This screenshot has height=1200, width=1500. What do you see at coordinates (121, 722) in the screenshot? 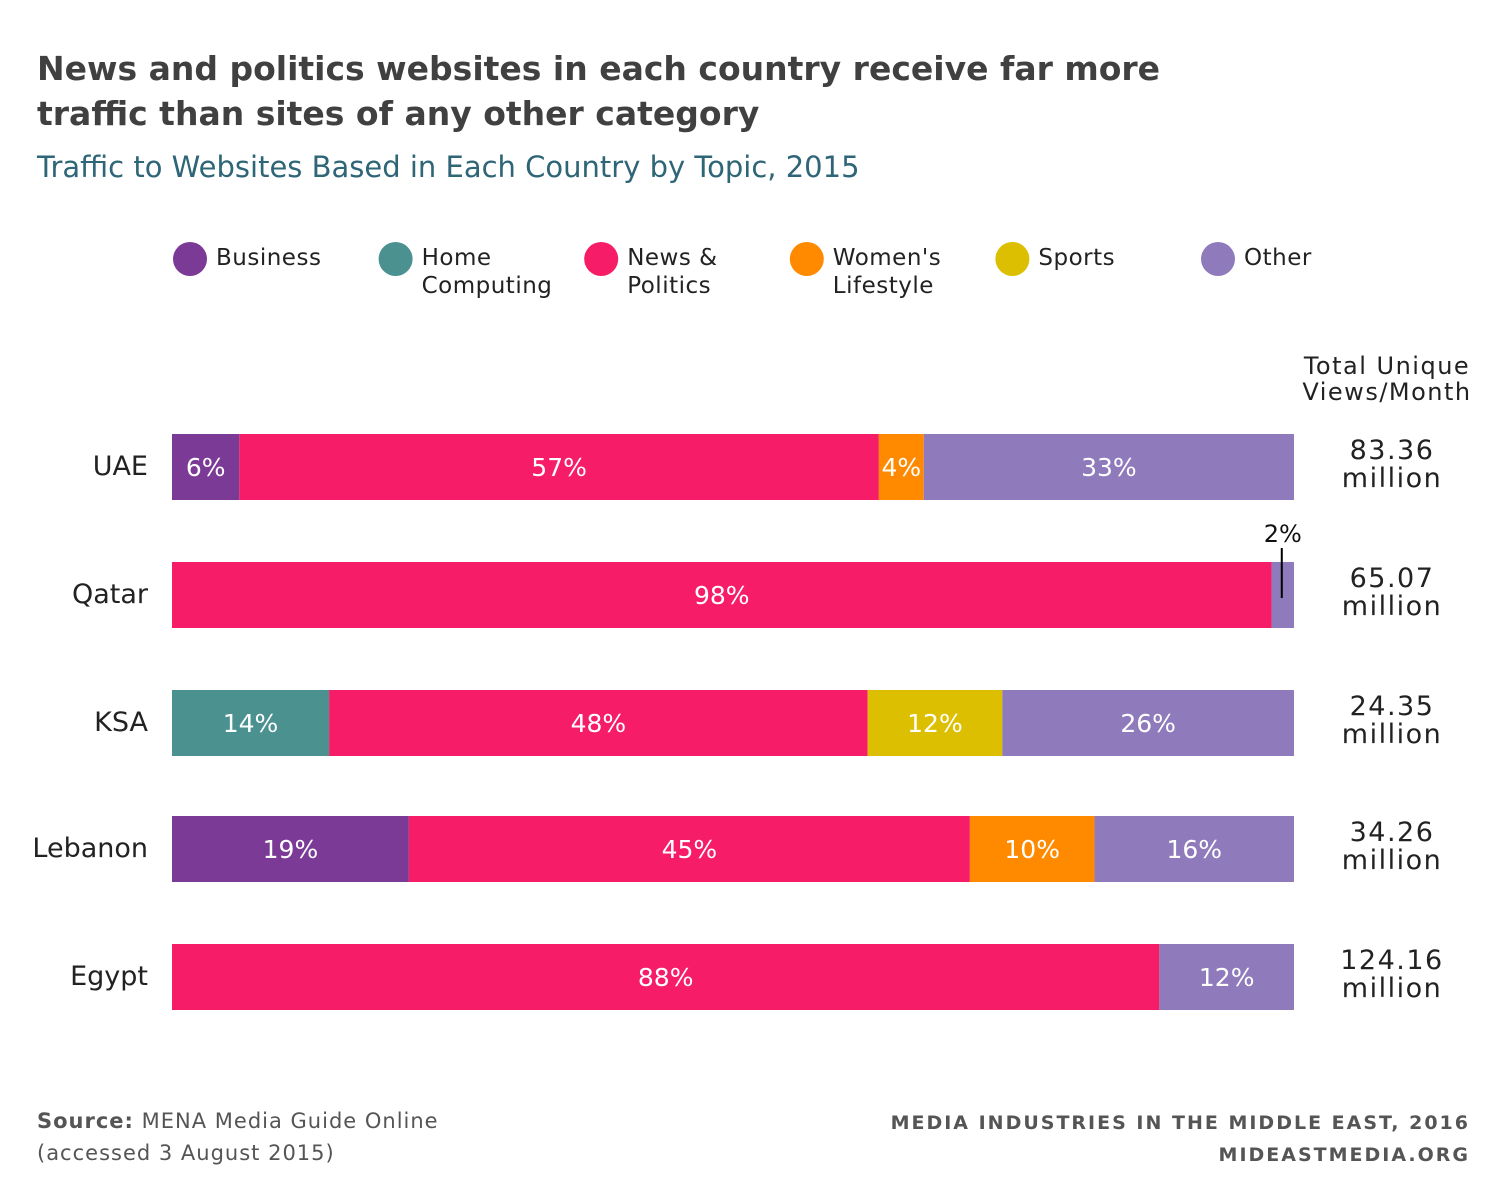
I see `category-label: KSA` at bounding box center [121, 722].